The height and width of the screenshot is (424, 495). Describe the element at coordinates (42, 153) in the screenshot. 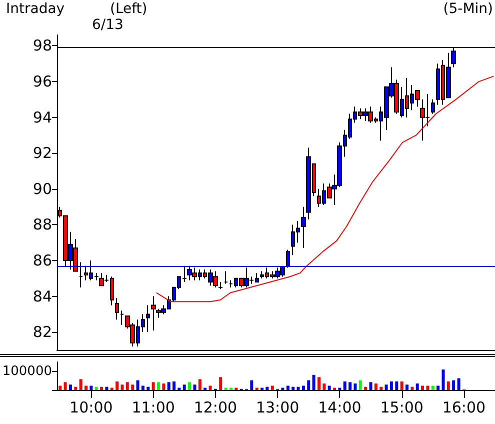

I see `y-tick-label: 92` at that location.